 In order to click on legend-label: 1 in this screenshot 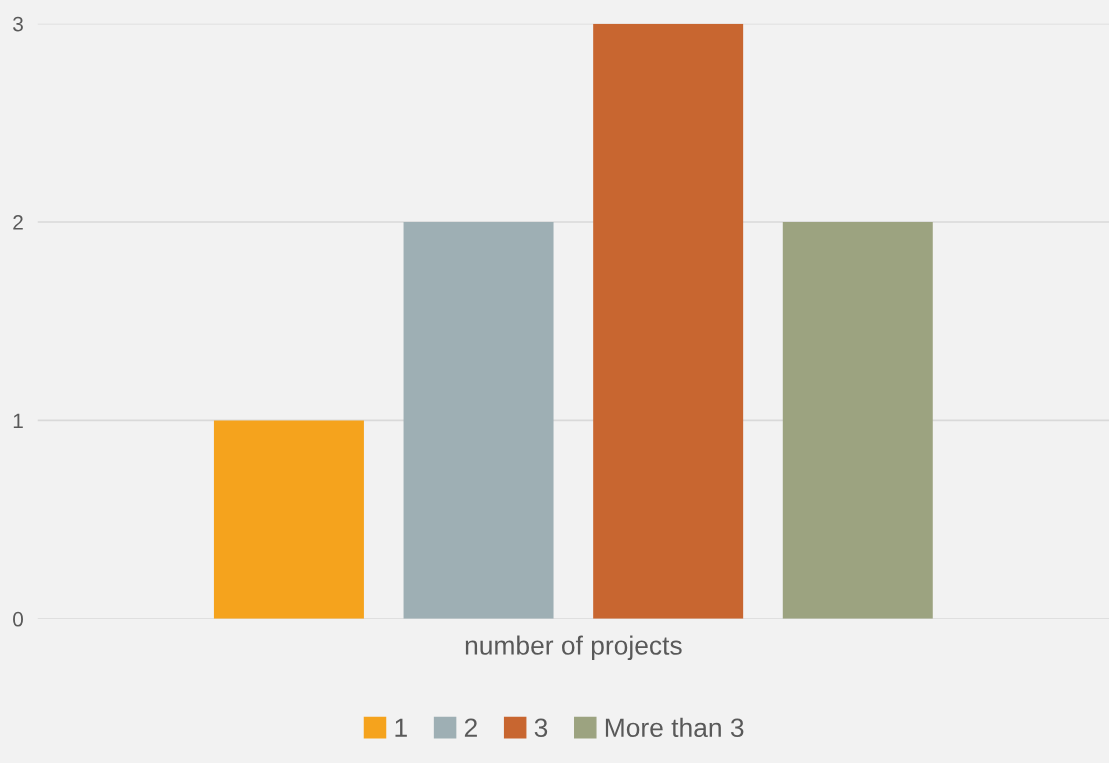, I will do `click(401, 727)`.